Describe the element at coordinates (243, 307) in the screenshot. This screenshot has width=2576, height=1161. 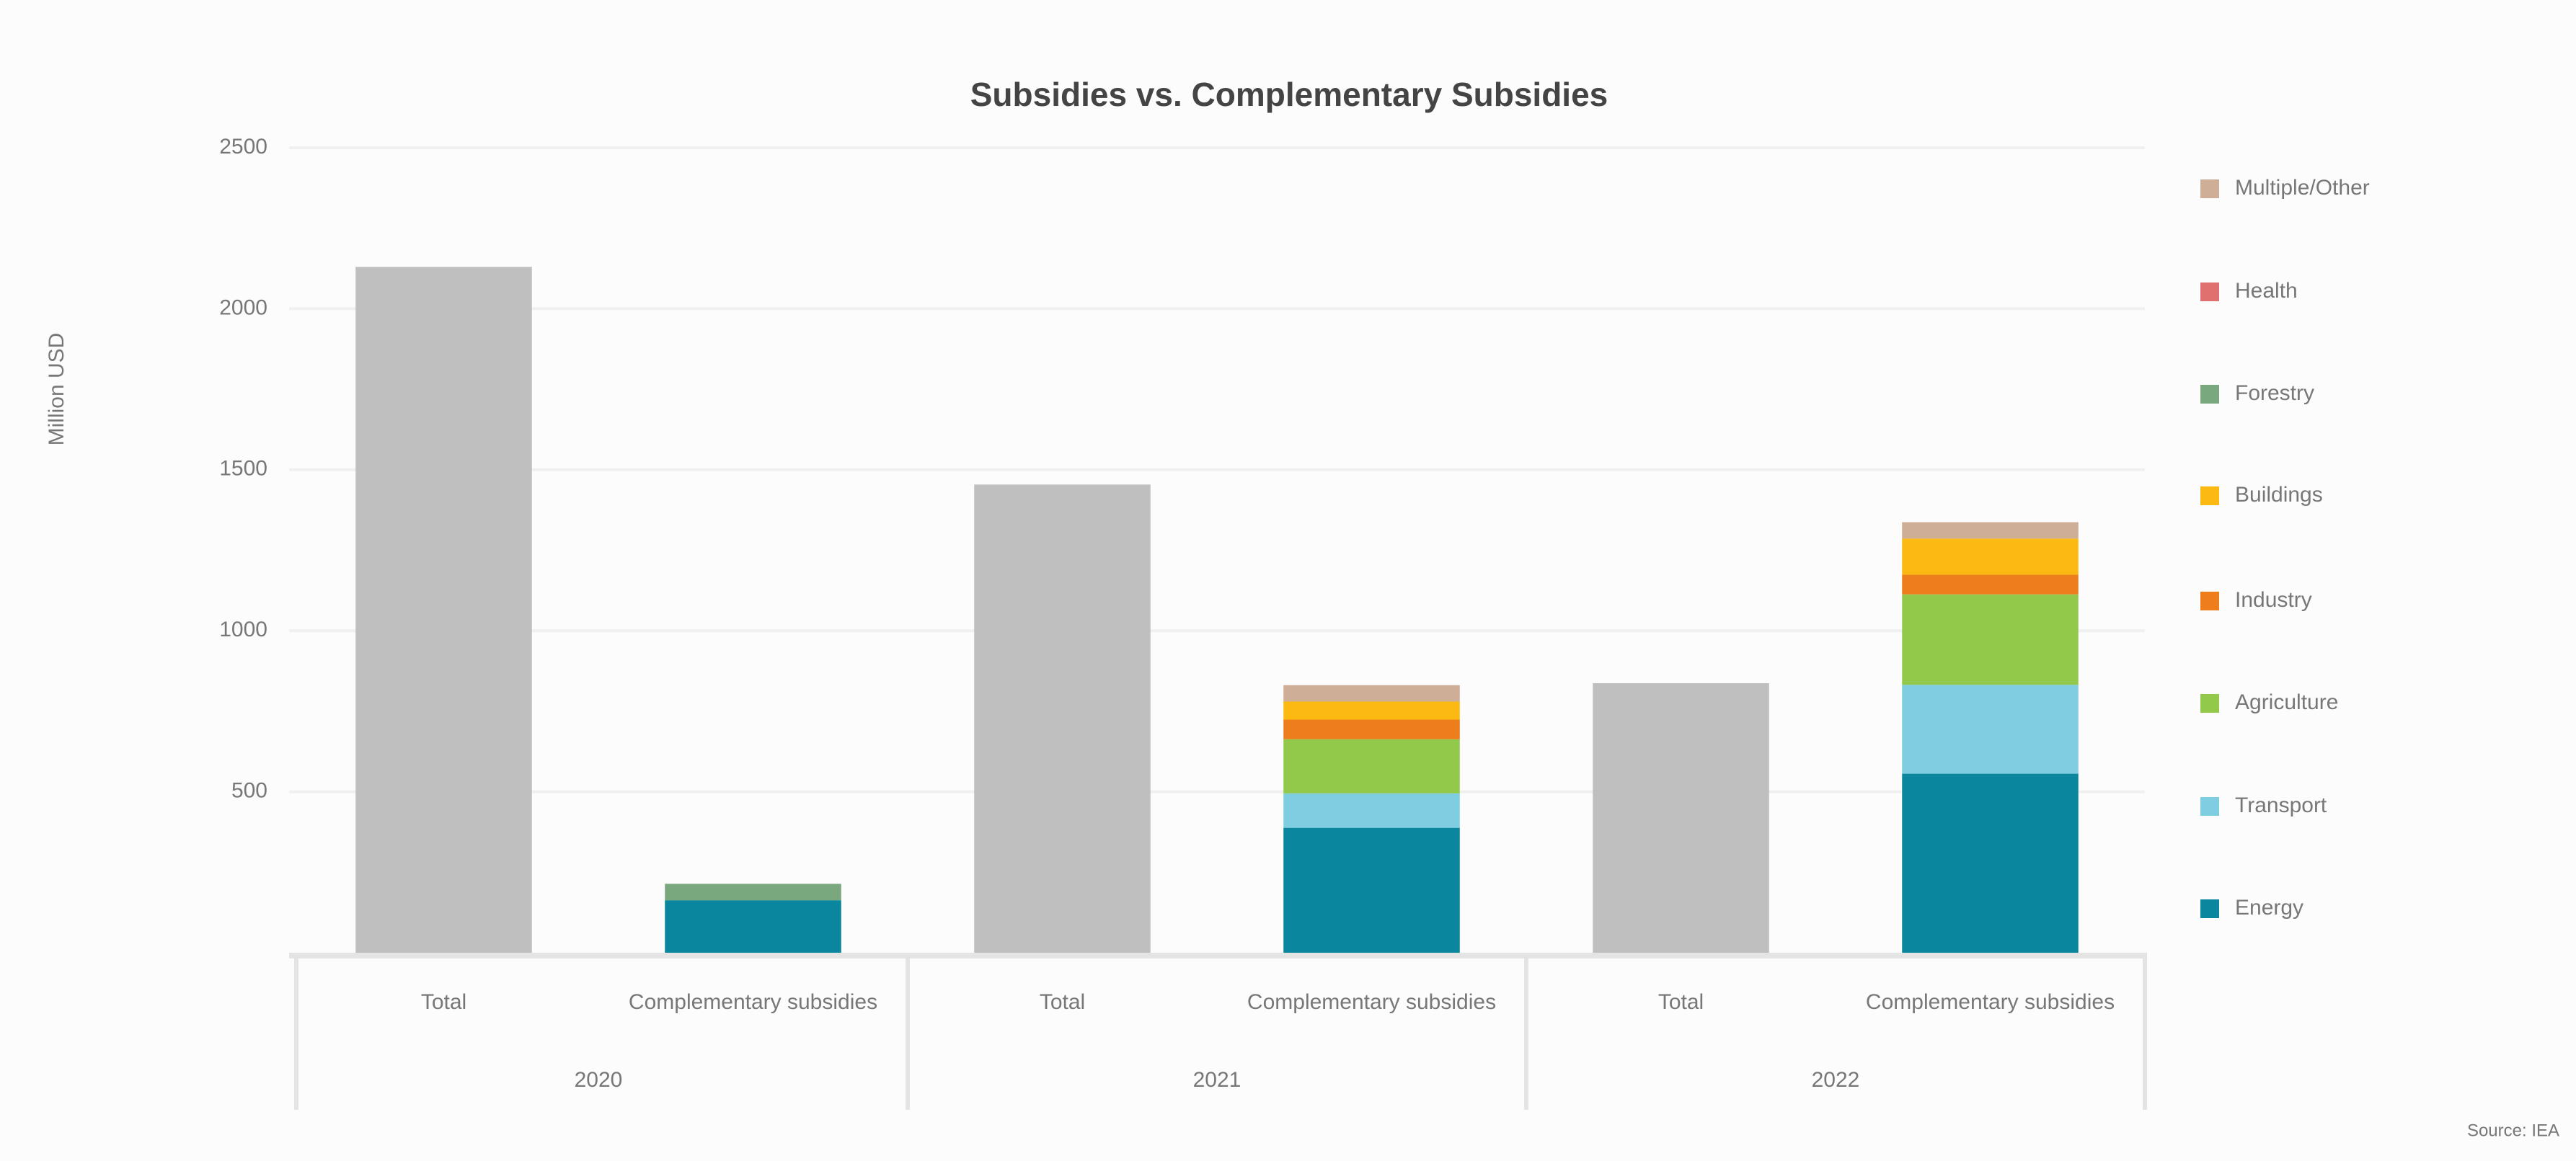
I see `y-tick-label: 2000` at that location.